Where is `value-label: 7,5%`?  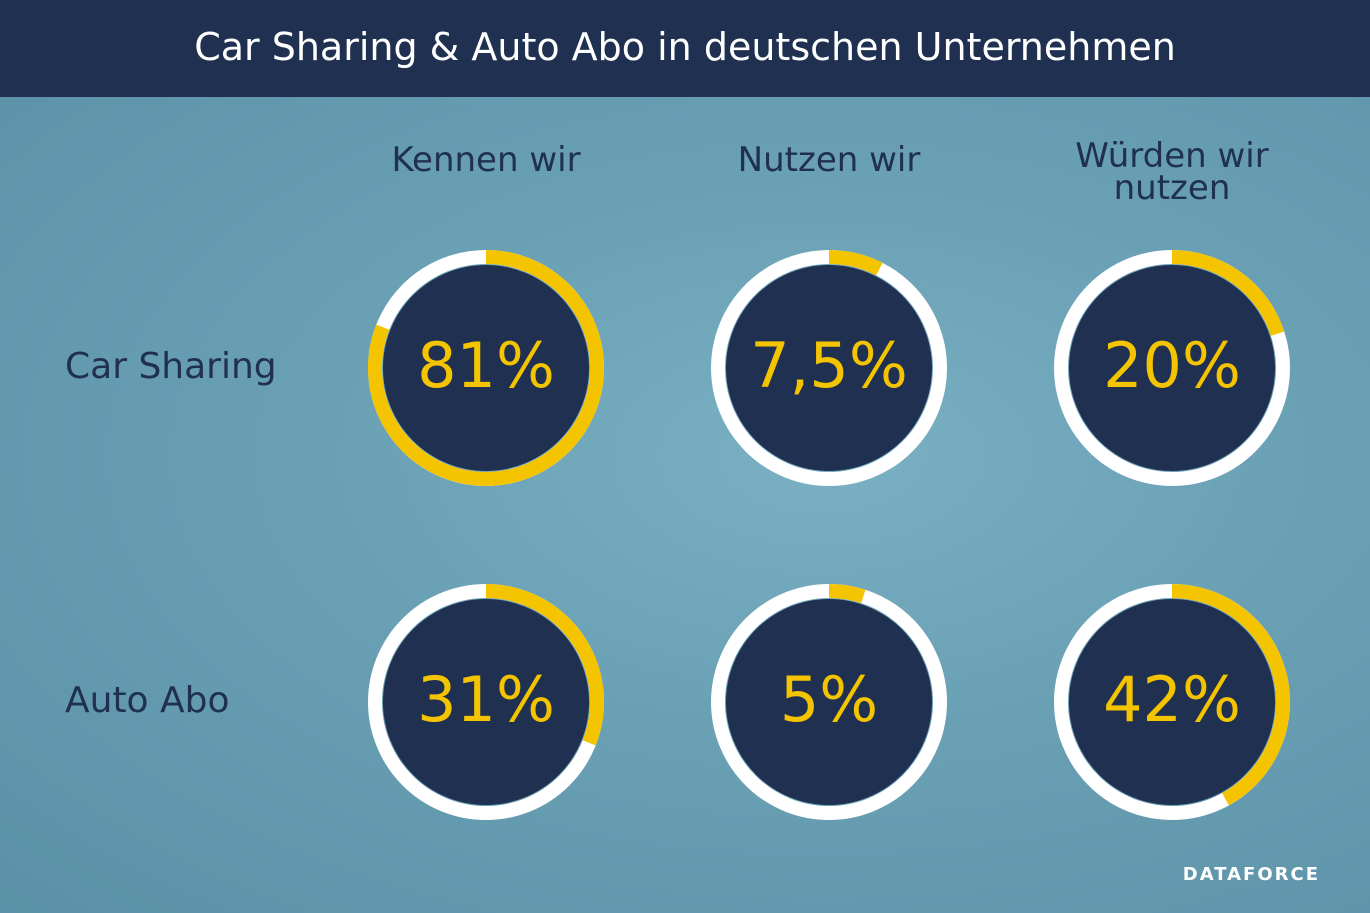
value-label: 7,5% is located at coordinates (829, 365).